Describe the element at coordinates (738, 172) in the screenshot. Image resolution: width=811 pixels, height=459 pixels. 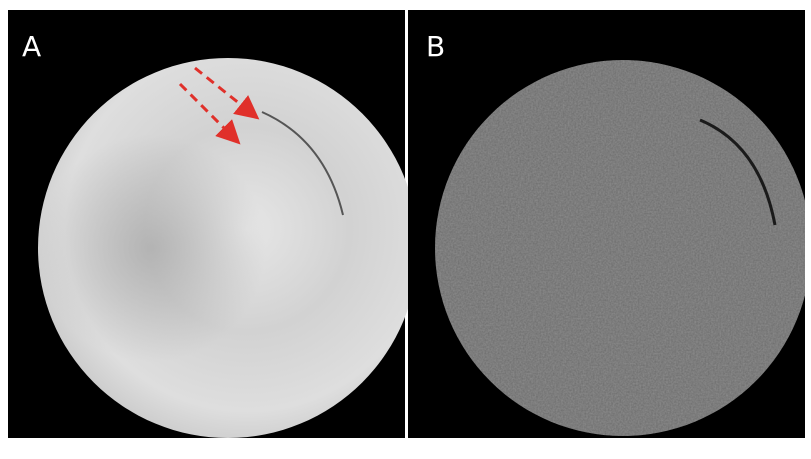
I see `crack-b` at that location.